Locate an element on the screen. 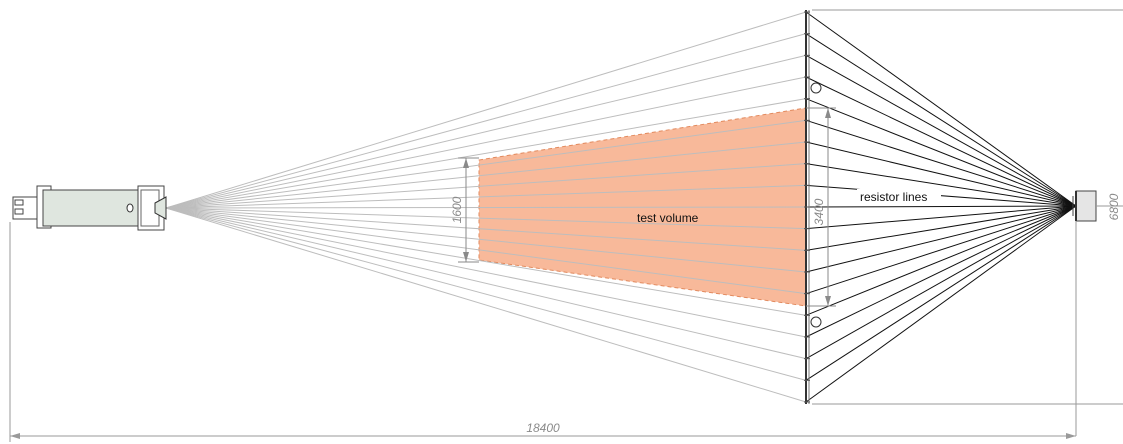 This screenshot has width=1123, height=444. entry-height-label: 1600 is located at coordinates (457, 209).